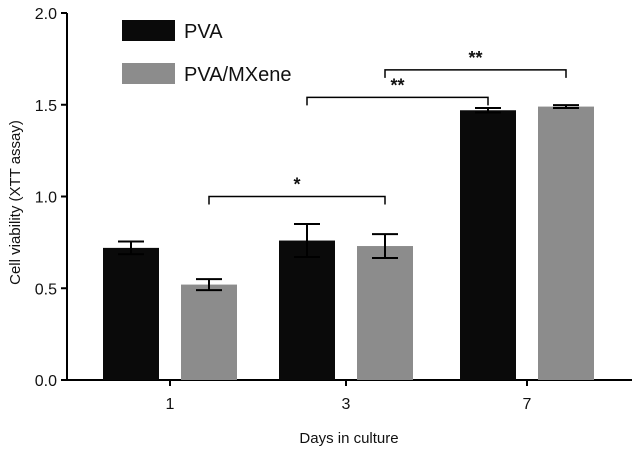  What do you see at coordinates (46, 14) in the screenshot?
I see `y-tick-label: 2.0` at bounding box center [46, 14].